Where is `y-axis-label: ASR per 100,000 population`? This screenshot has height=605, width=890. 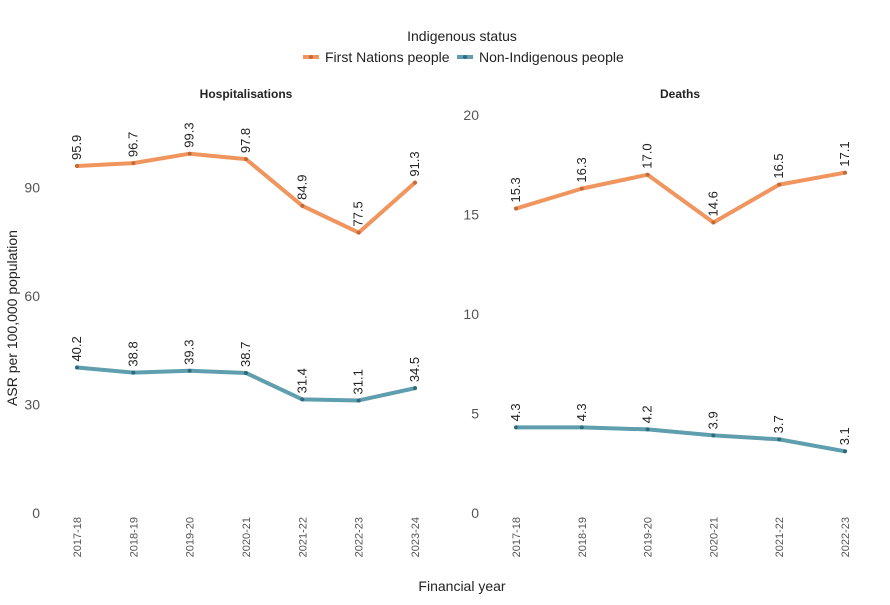
y-axis-label: ASR per 100,000 population is located at coordinates (12, 318).